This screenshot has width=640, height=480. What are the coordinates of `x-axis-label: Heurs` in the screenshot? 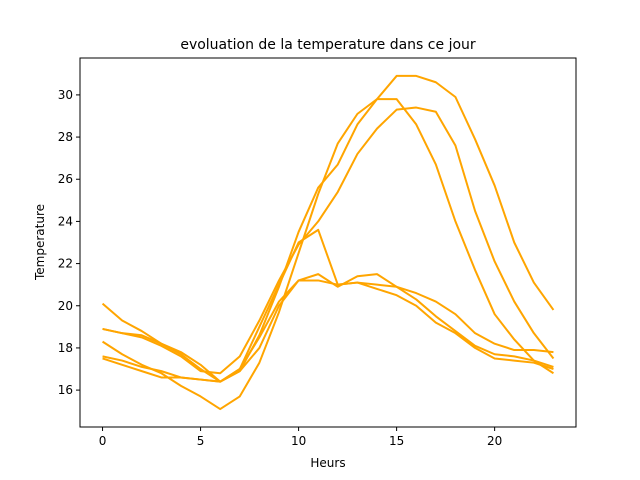 It's located at (327, 463).